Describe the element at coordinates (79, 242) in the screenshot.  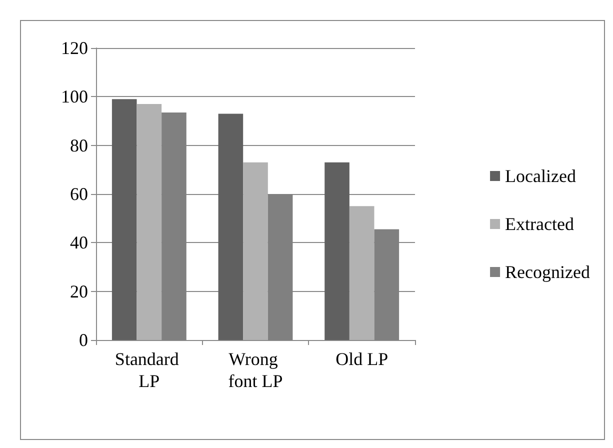
I see `y-tick-label: 40` at that location.